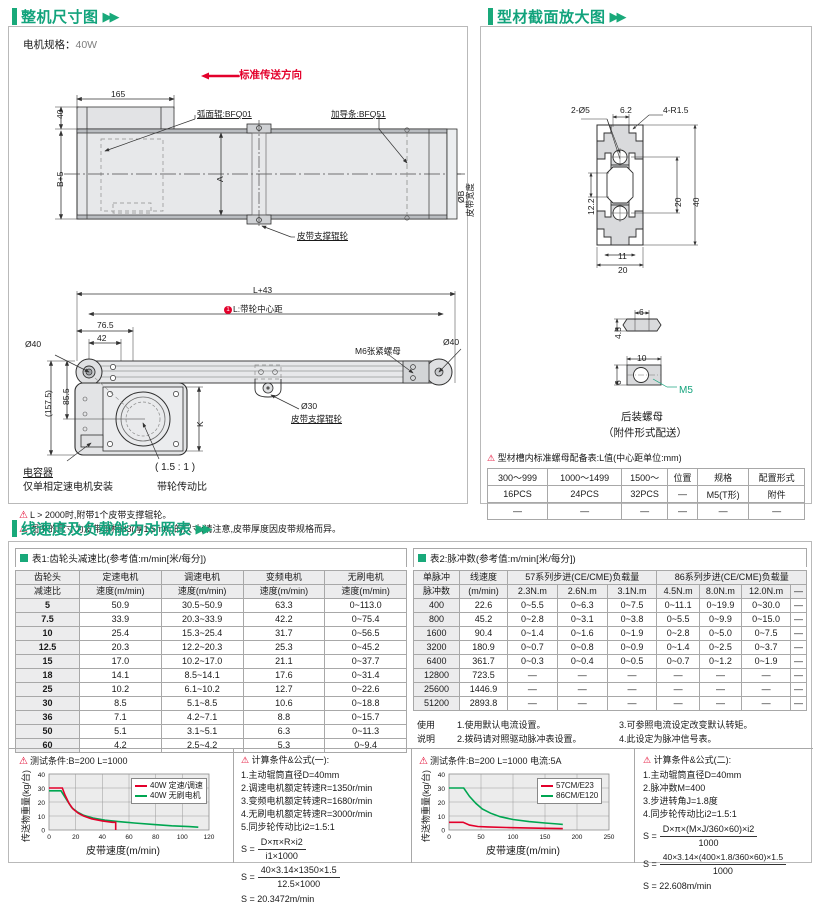  Describe the element at coordinates (120, 703) in the screenshot. I see `t1-r7c1: 8.5` at that location.